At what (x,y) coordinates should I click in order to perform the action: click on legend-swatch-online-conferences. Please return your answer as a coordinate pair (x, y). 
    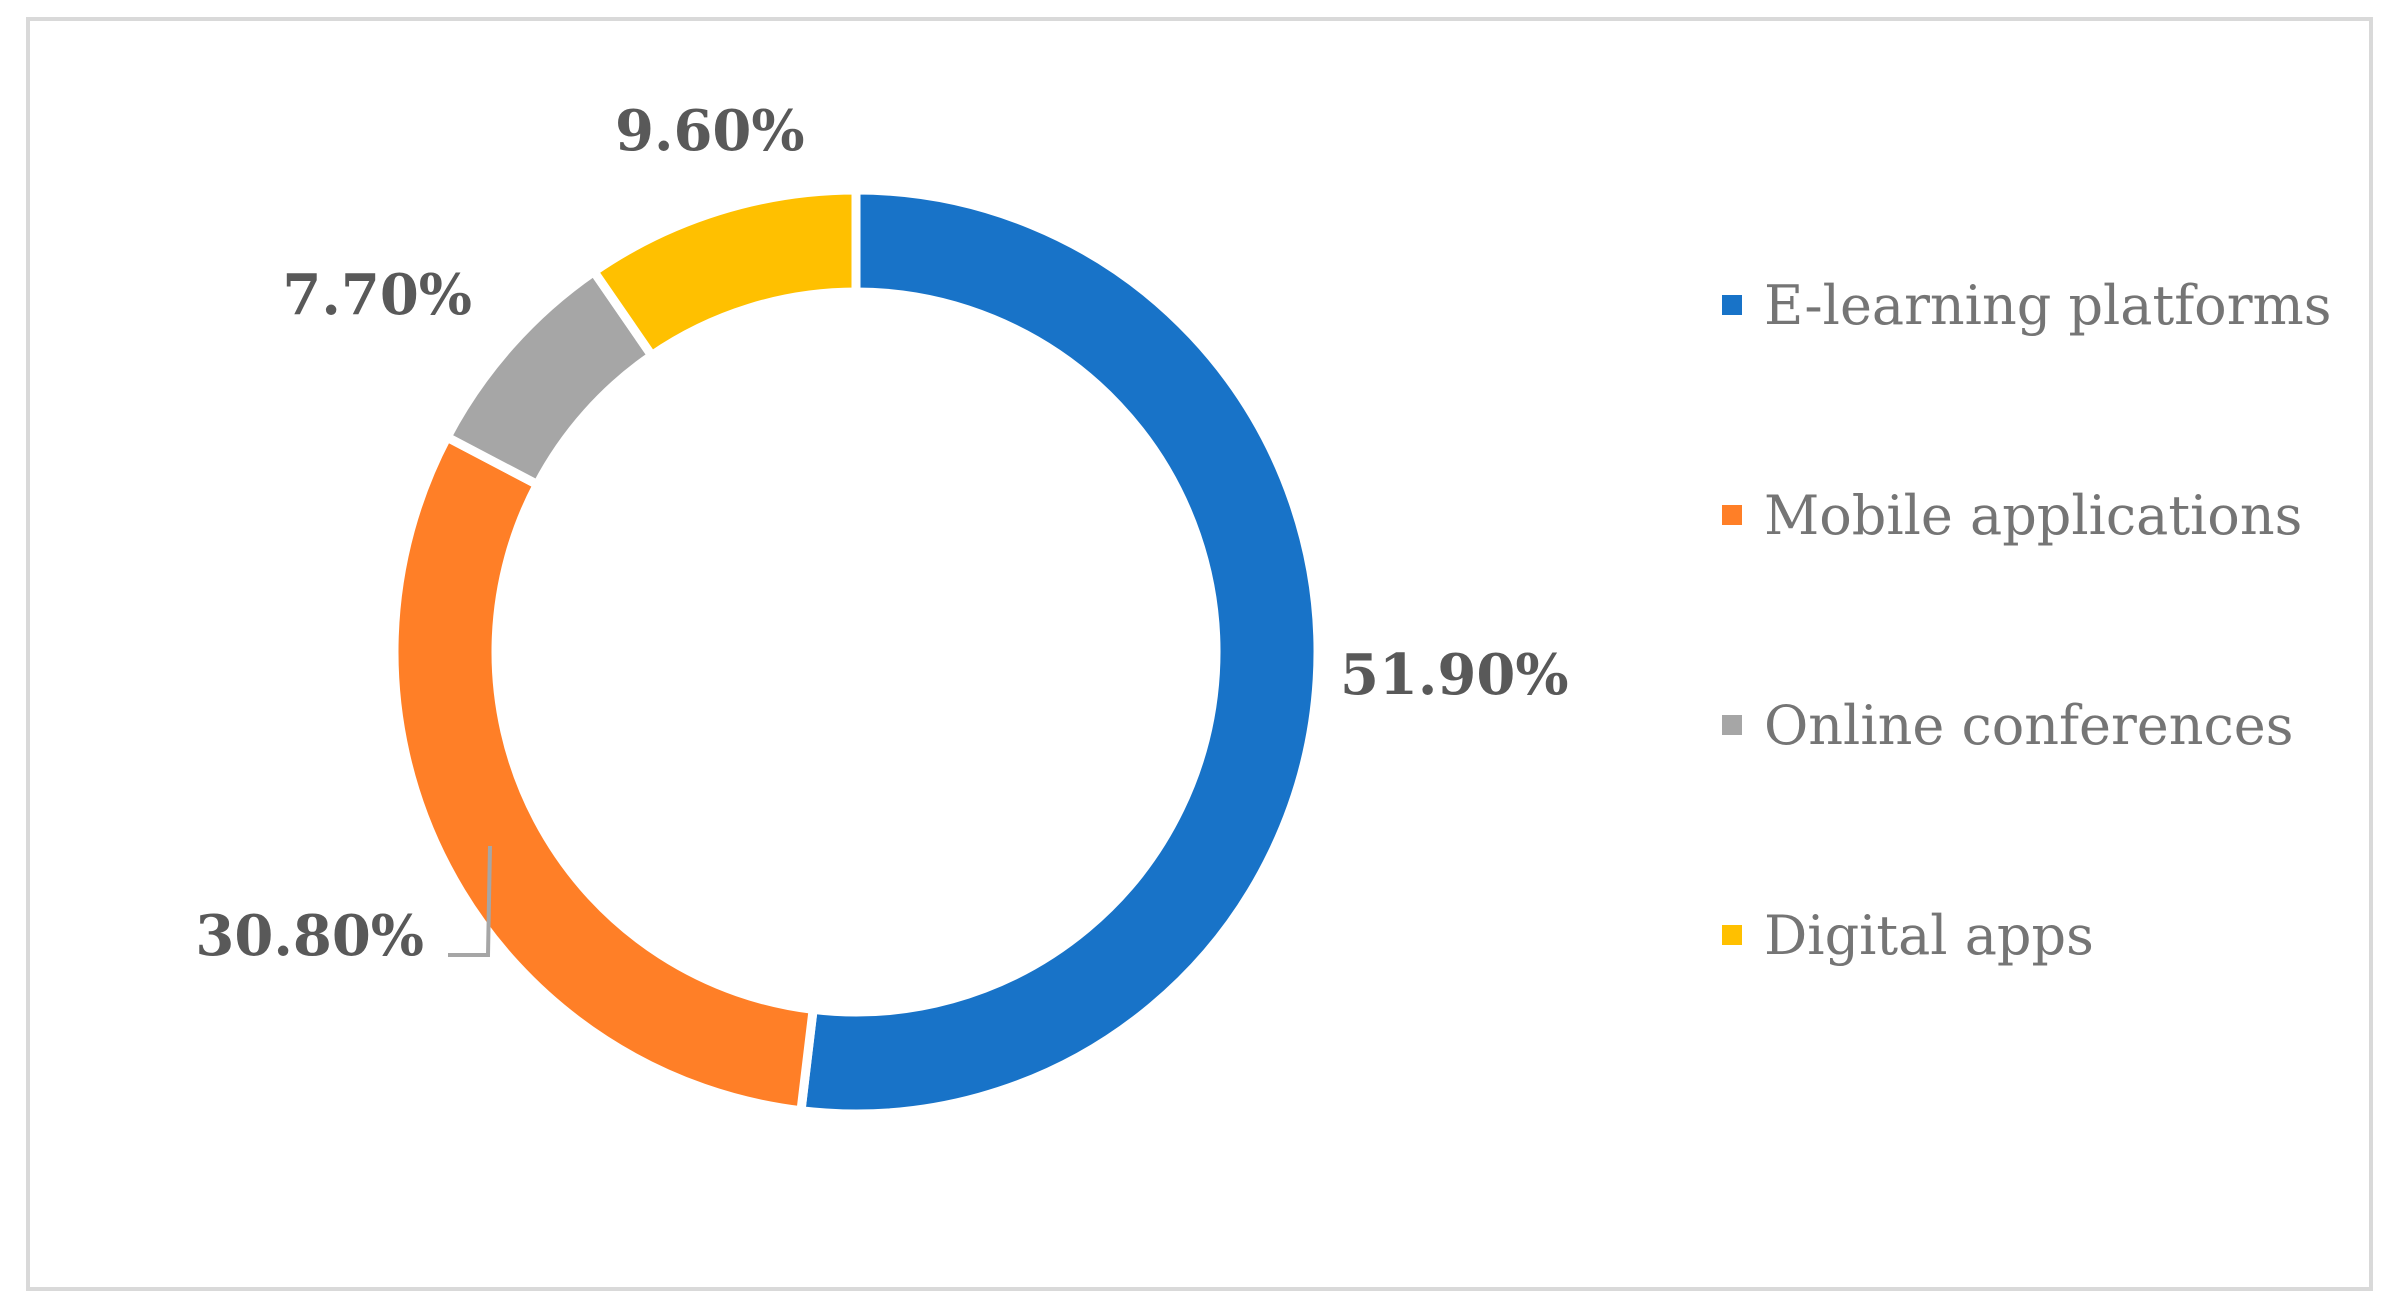
    Looking at the image, I should click on (1732, 725).